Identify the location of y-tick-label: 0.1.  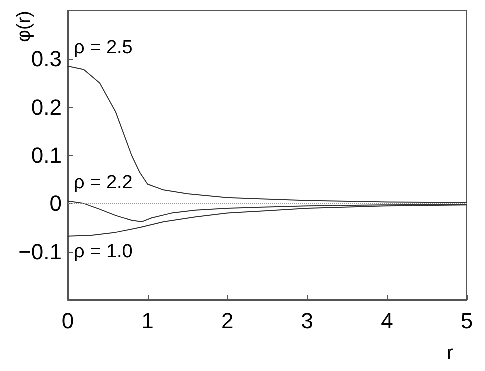
(46, 155).